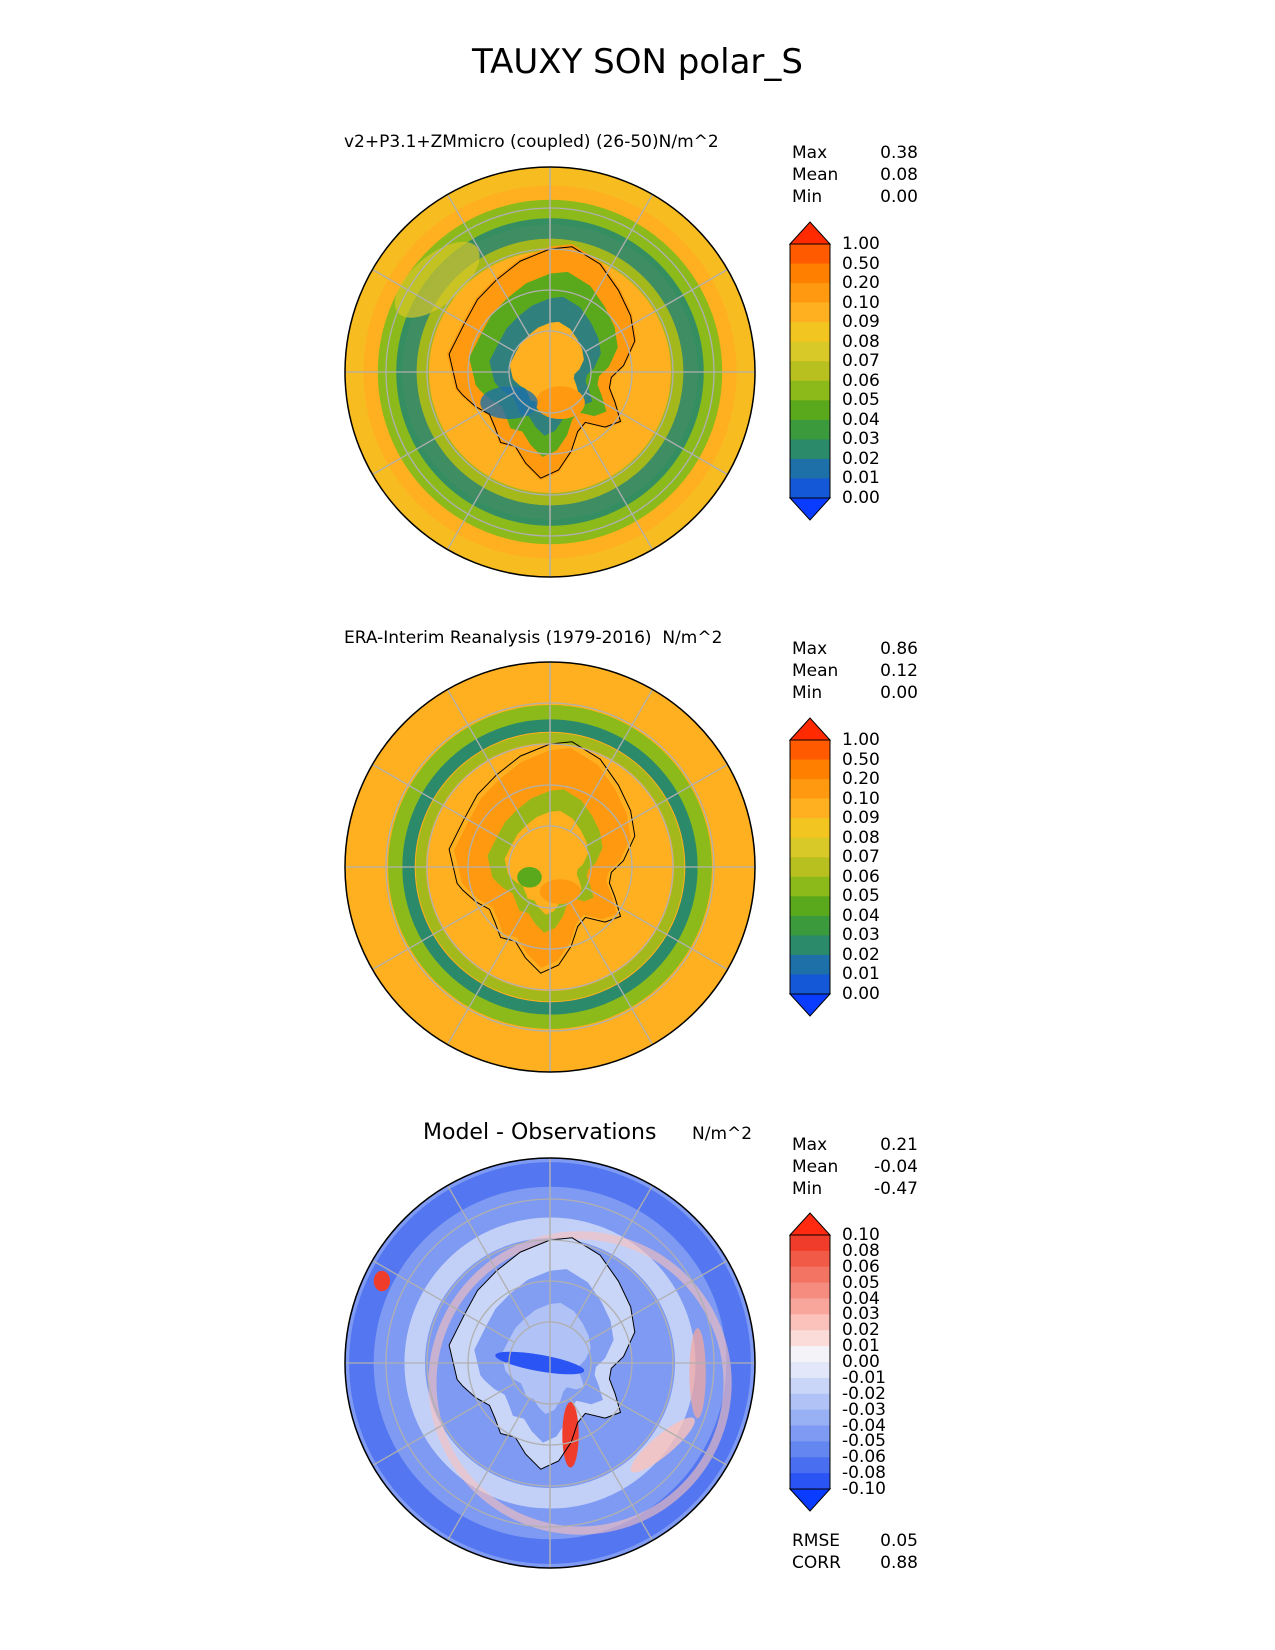 This screenshot has height=1650, width=1275. I want to click on panel3-stat-max-value: 0.21, so click(899, 1145).